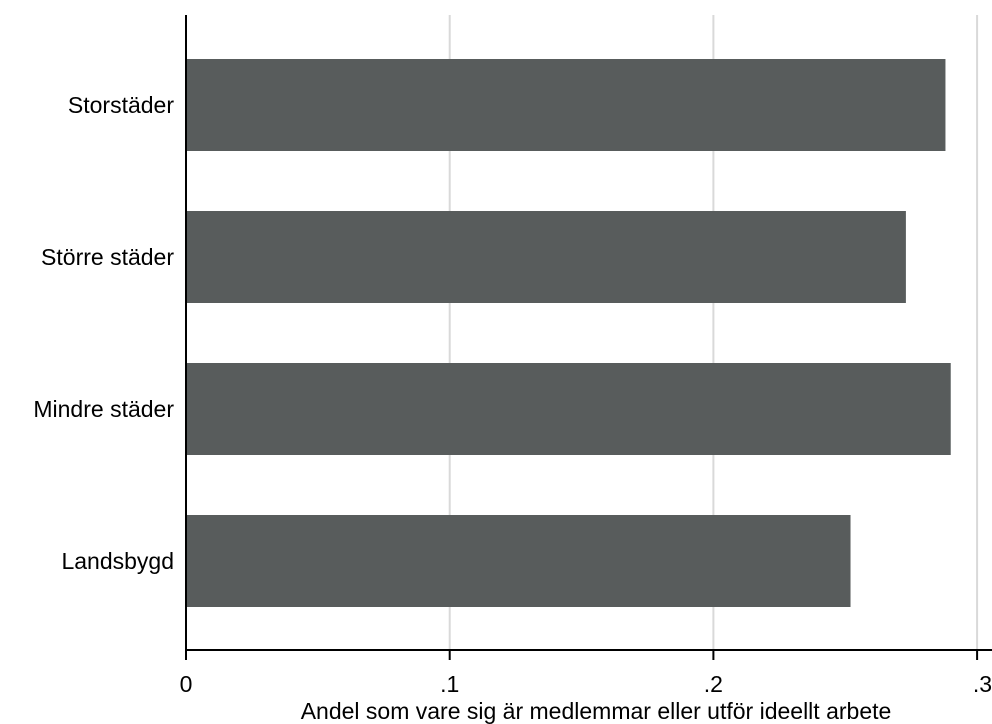 This screenshot has height=724, width=992. What do you see at coordinates (121, 105) in the screenshot?
I see `category-label: Storstäder` at bounding box center [121, 105].